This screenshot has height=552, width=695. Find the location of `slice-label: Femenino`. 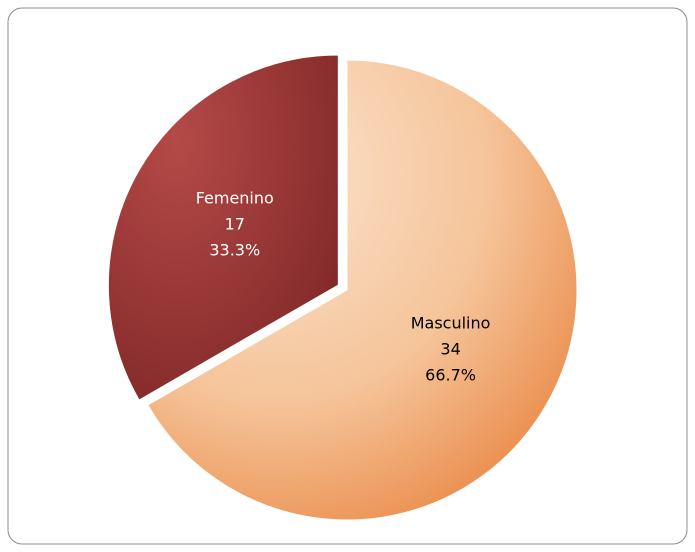

slice-label: Femenino is located at coordinates (235, 198).